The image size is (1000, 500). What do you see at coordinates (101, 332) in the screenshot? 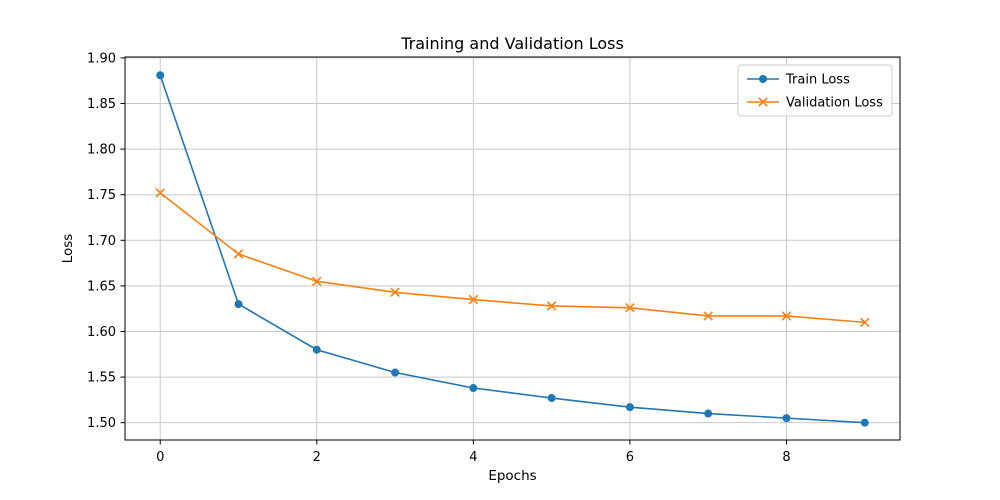
I see `y-tick-label: 1.60` at bounding box center [101, 332].